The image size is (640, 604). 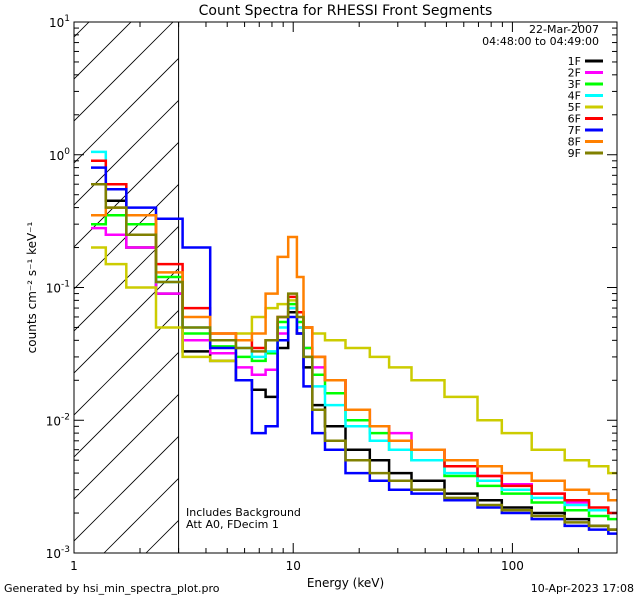 What do you see at coordinates (58, 553) in the screenshot?
I see `y-tick-label: 10⁻³` at bounding box center [58, 553].